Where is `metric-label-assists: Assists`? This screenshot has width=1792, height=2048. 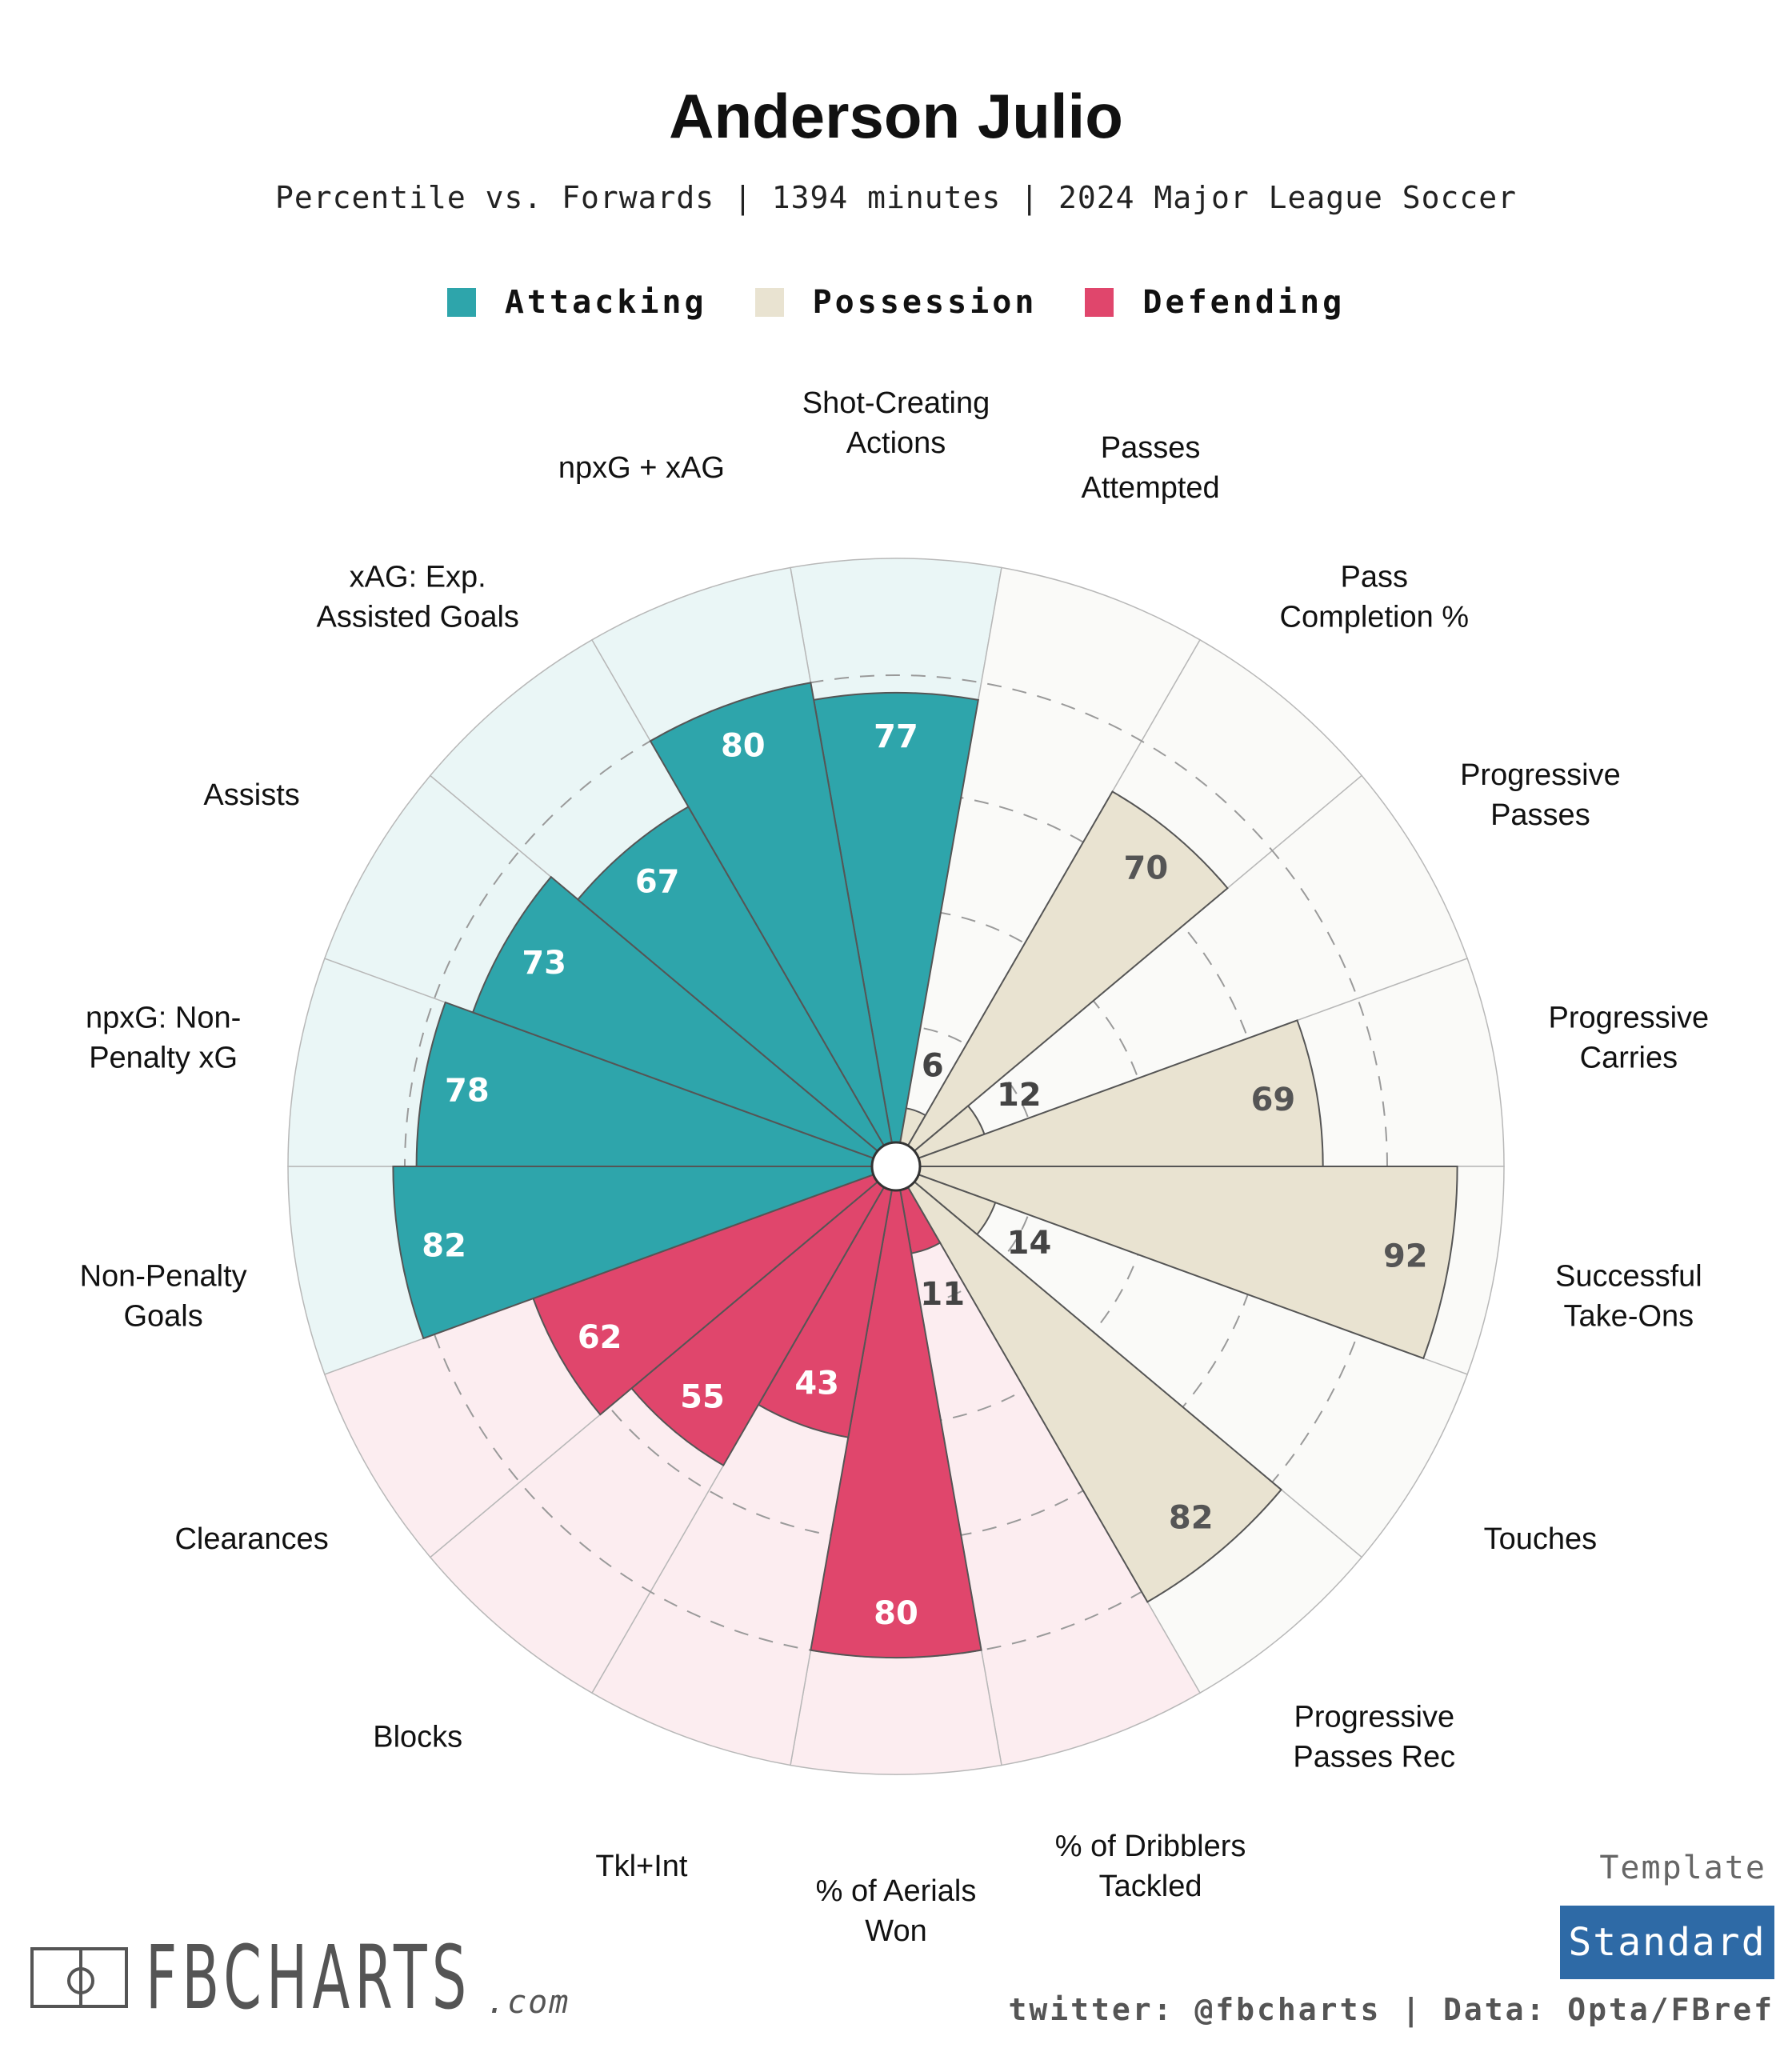 metric-label-assists: Assists is located at coordinates (251, 795).